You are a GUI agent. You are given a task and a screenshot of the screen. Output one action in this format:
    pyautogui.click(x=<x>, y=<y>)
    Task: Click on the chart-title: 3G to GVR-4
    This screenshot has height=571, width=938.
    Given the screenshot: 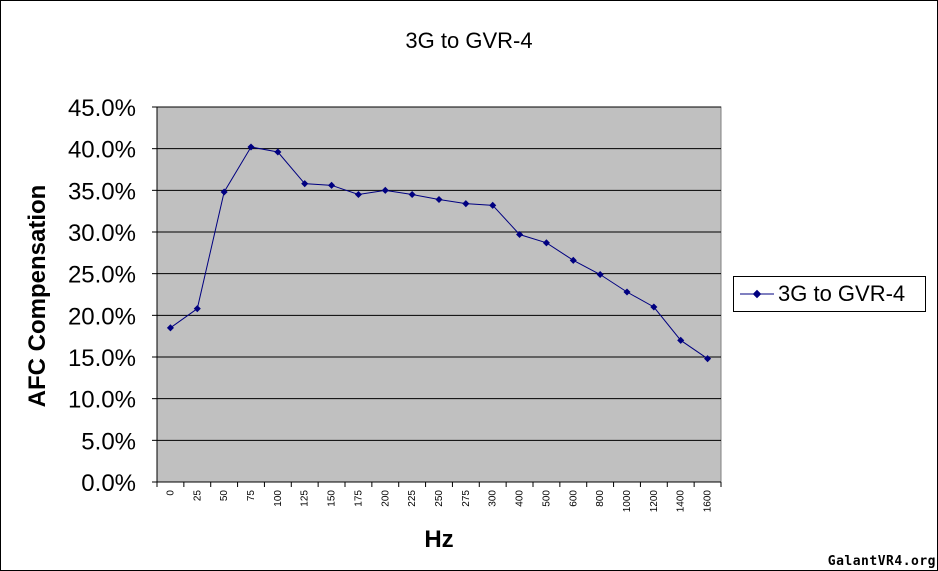 What is the action you would take?
    pyautogui.click(x=469, y=40)
    